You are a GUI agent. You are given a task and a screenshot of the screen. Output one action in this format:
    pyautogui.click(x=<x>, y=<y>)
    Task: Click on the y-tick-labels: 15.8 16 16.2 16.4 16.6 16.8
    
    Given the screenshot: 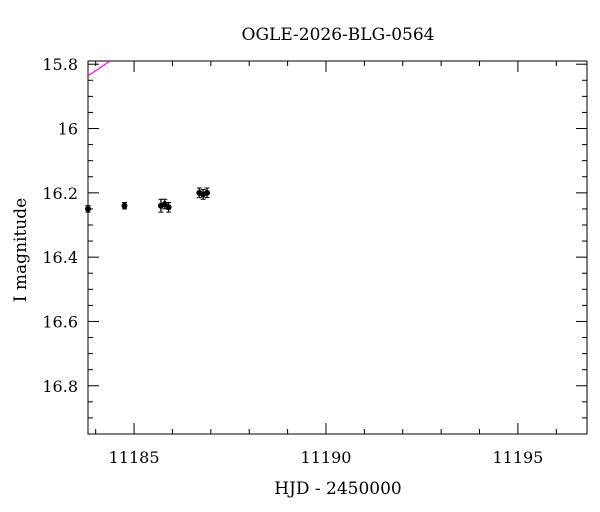 What is the action you would take?
    pyautogui.click(x=60, y=225)
    